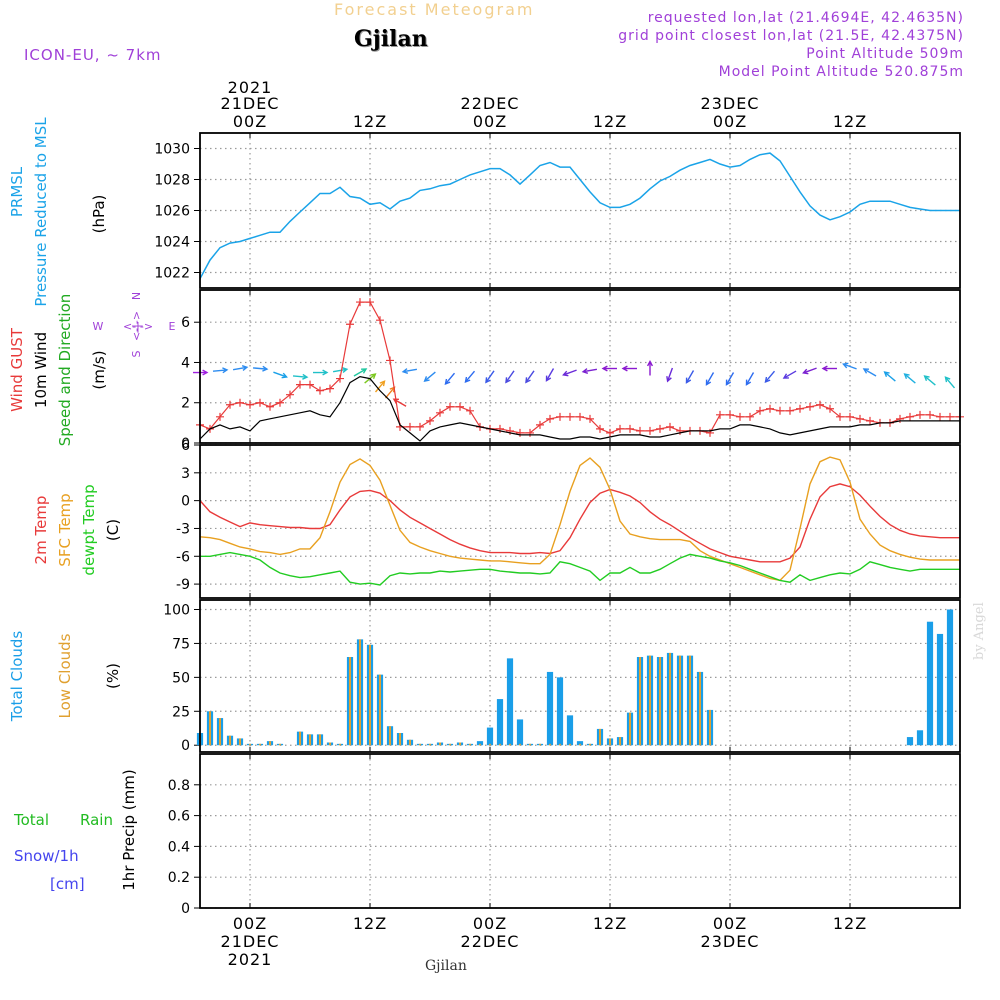 This screenshot has width=1000, height=1000. Describe the element at coordinates (805, 18) in the screenshot. I see `requested-coords: requested lon,lat (21.4694E, 42.4635N)` at that location.